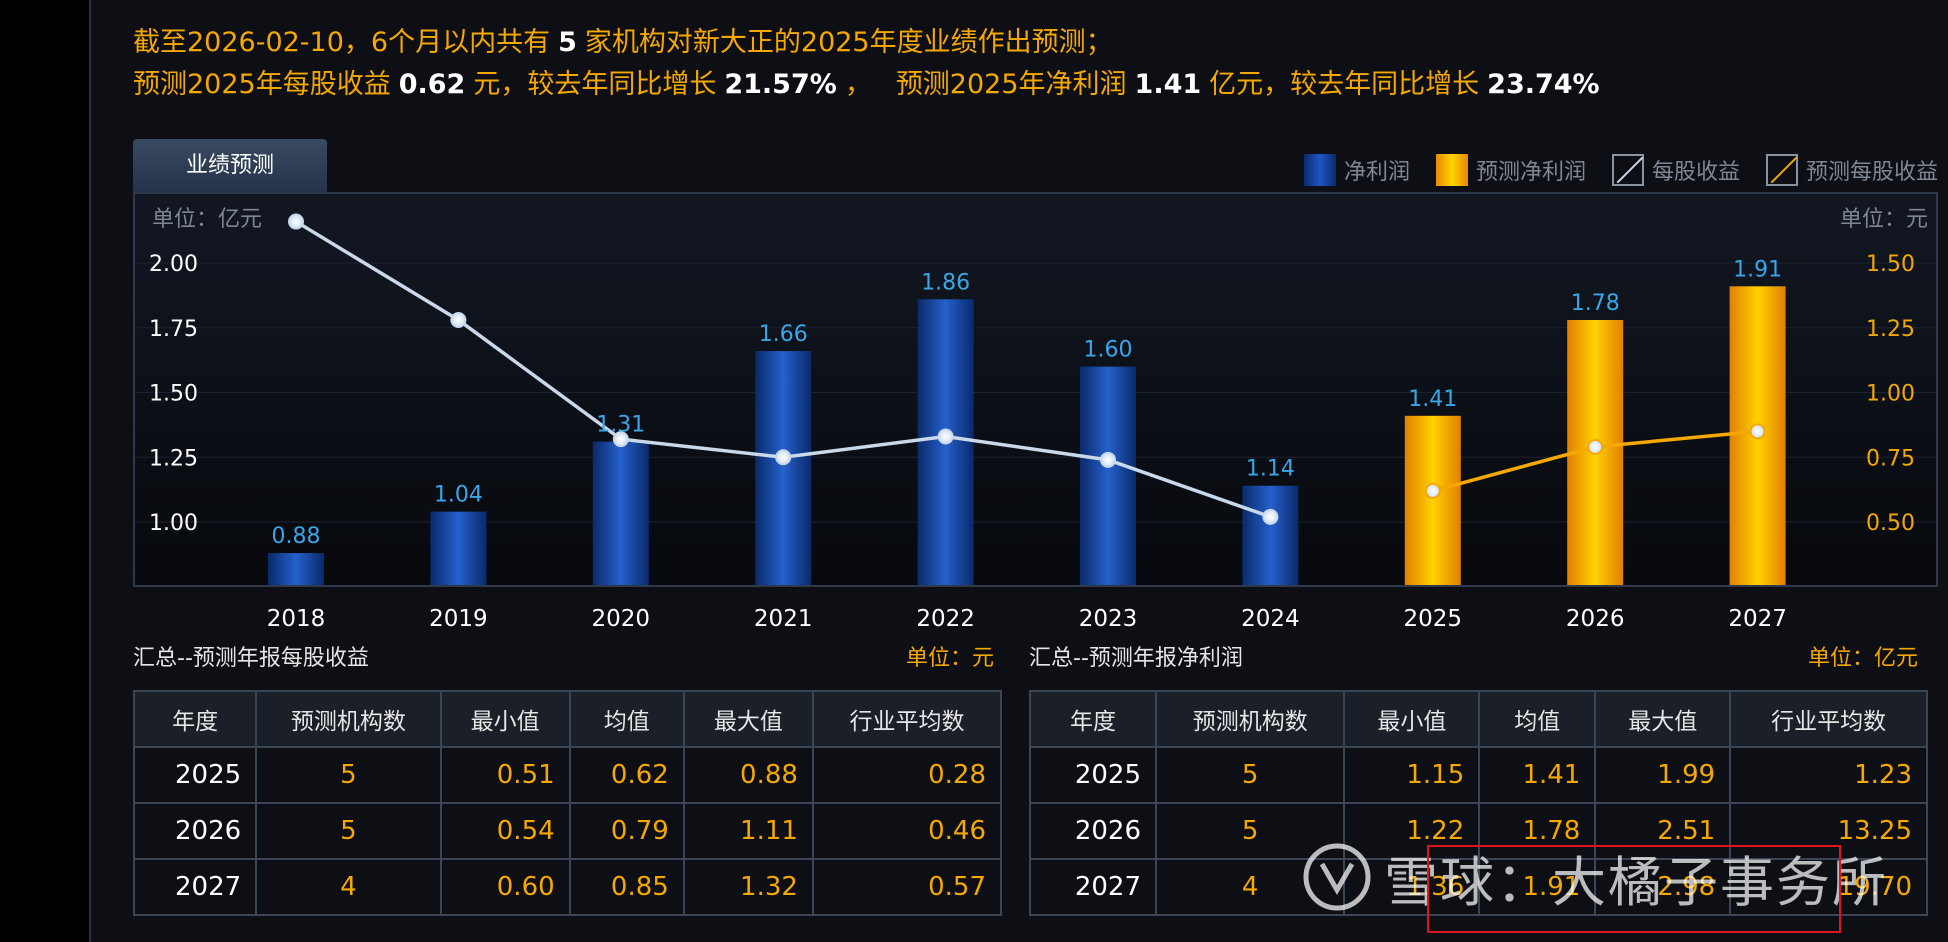 Image resolution: width=1948 pixels, height=942 pixels. Describe the element at coordinates (595, 84) in the screenshot. I see `summary-text: 元，较去年同比增长` at that location.